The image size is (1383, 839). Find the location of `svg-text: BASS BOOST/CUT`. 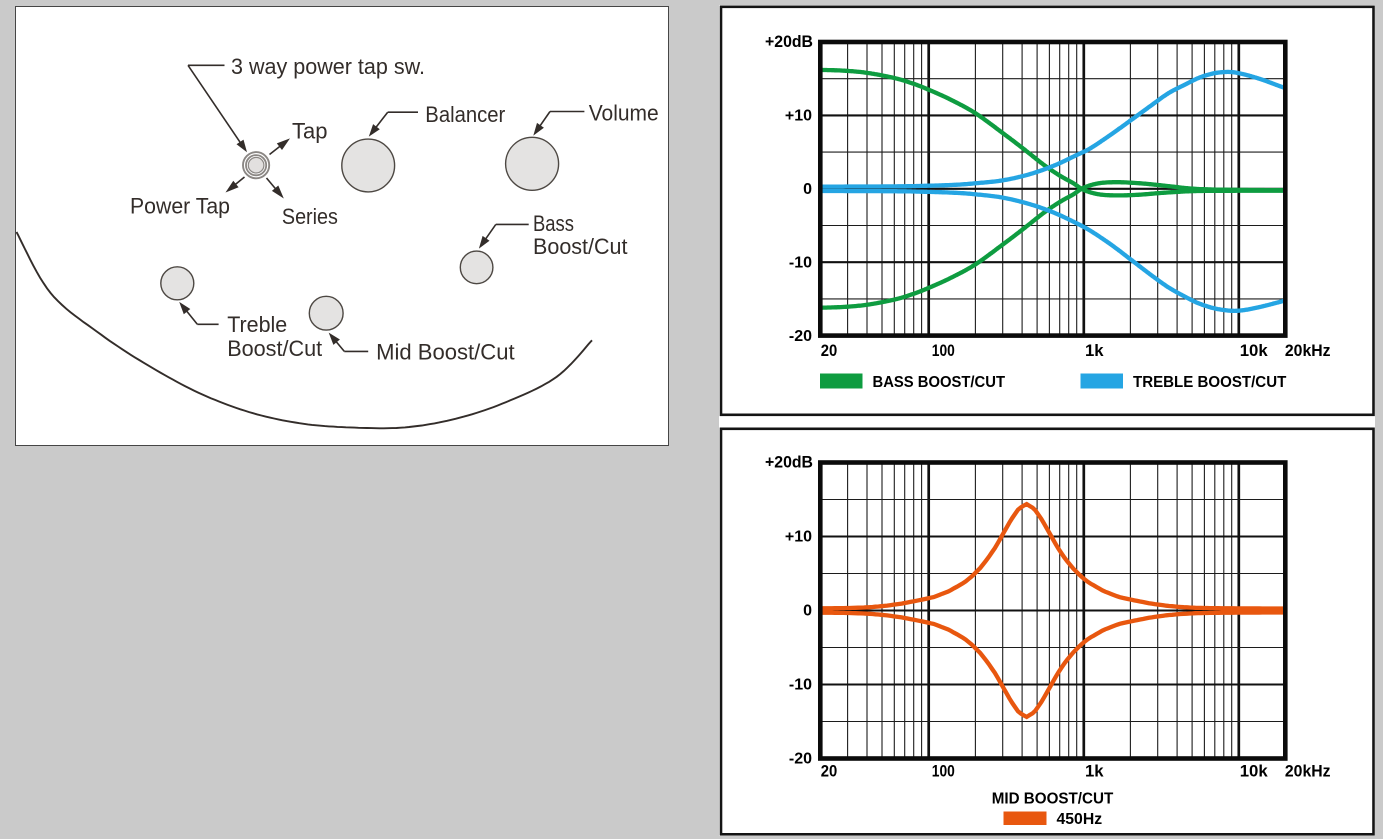

svg-text: BASS BOOST/CUT is located at coordinates (939, 382).